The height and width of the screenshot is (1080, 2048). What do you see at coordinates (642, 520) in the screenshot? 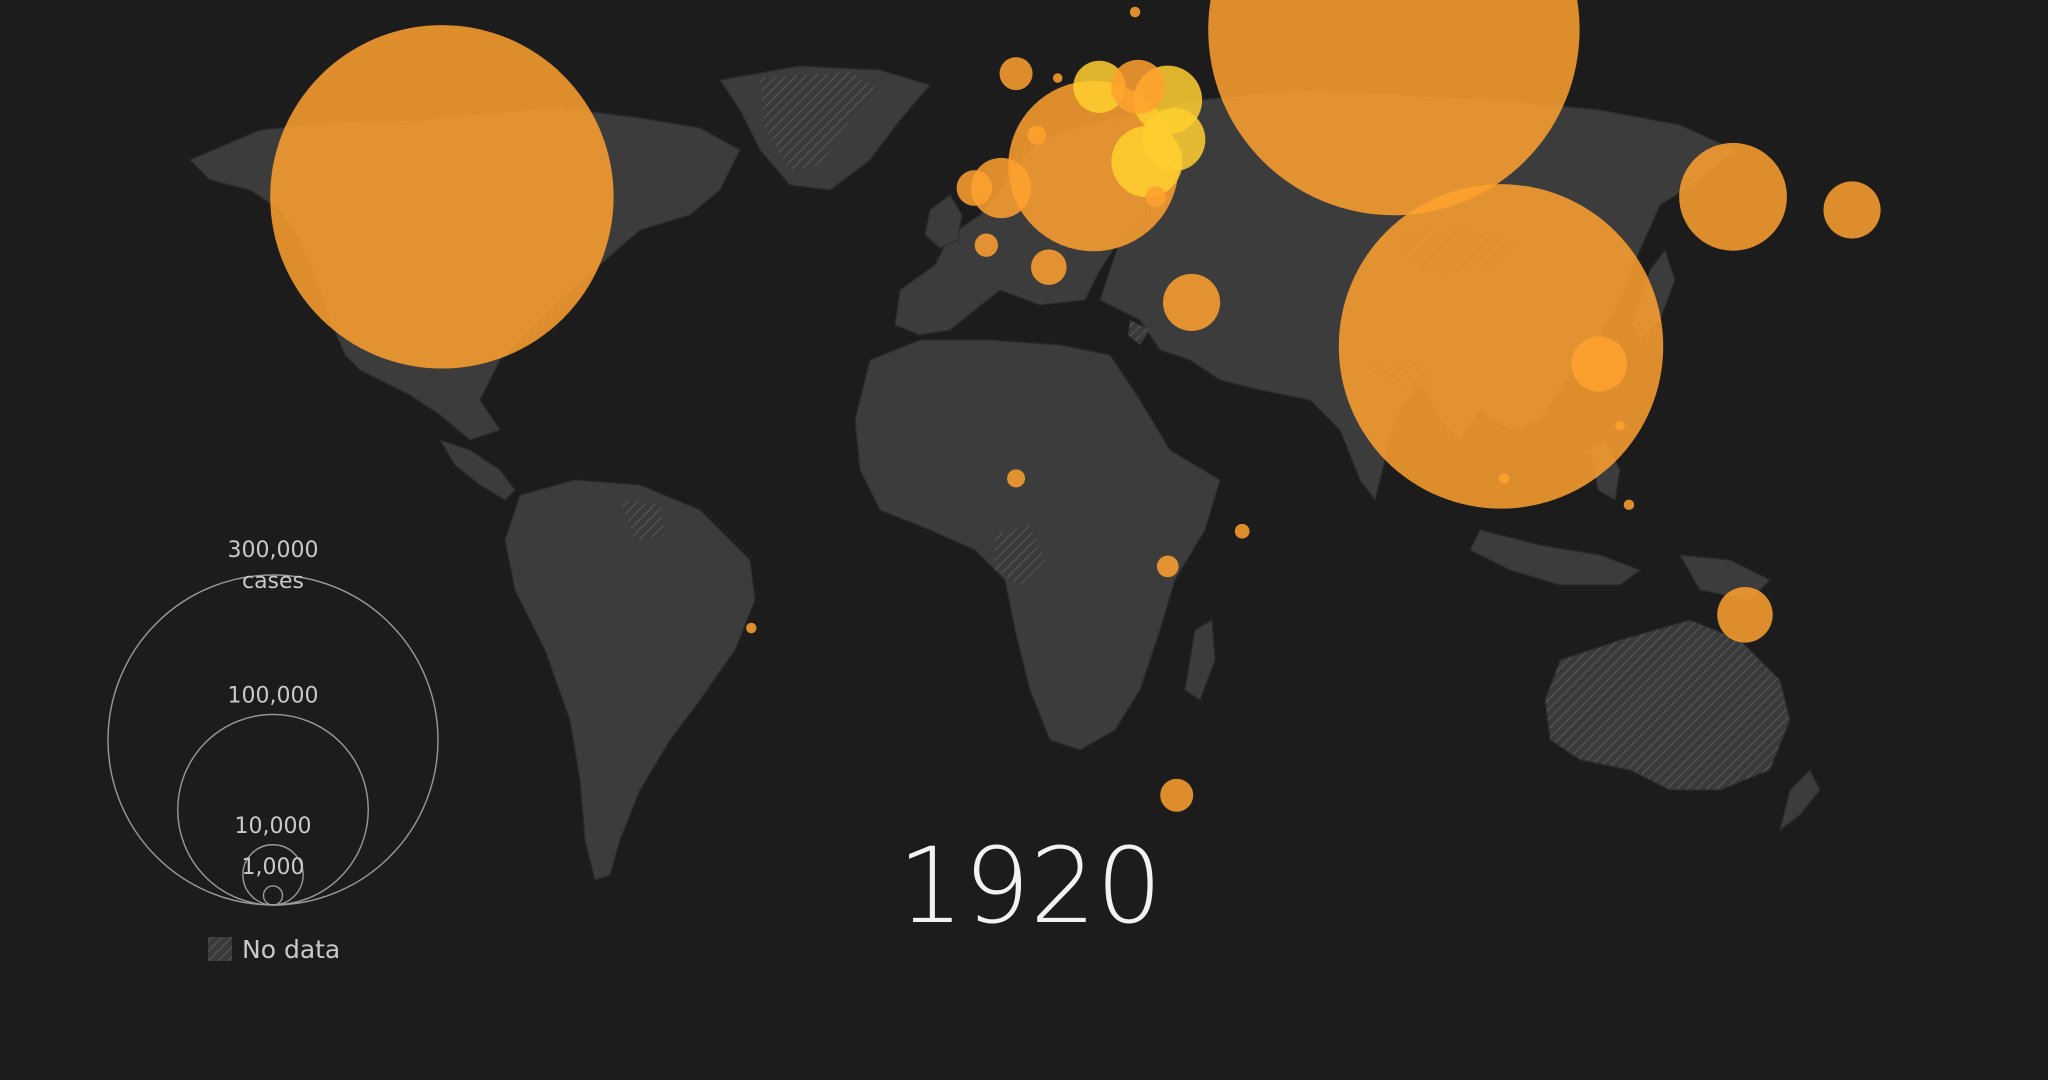
I see `guiana-nodata-region` at bounding box center [642, 520].